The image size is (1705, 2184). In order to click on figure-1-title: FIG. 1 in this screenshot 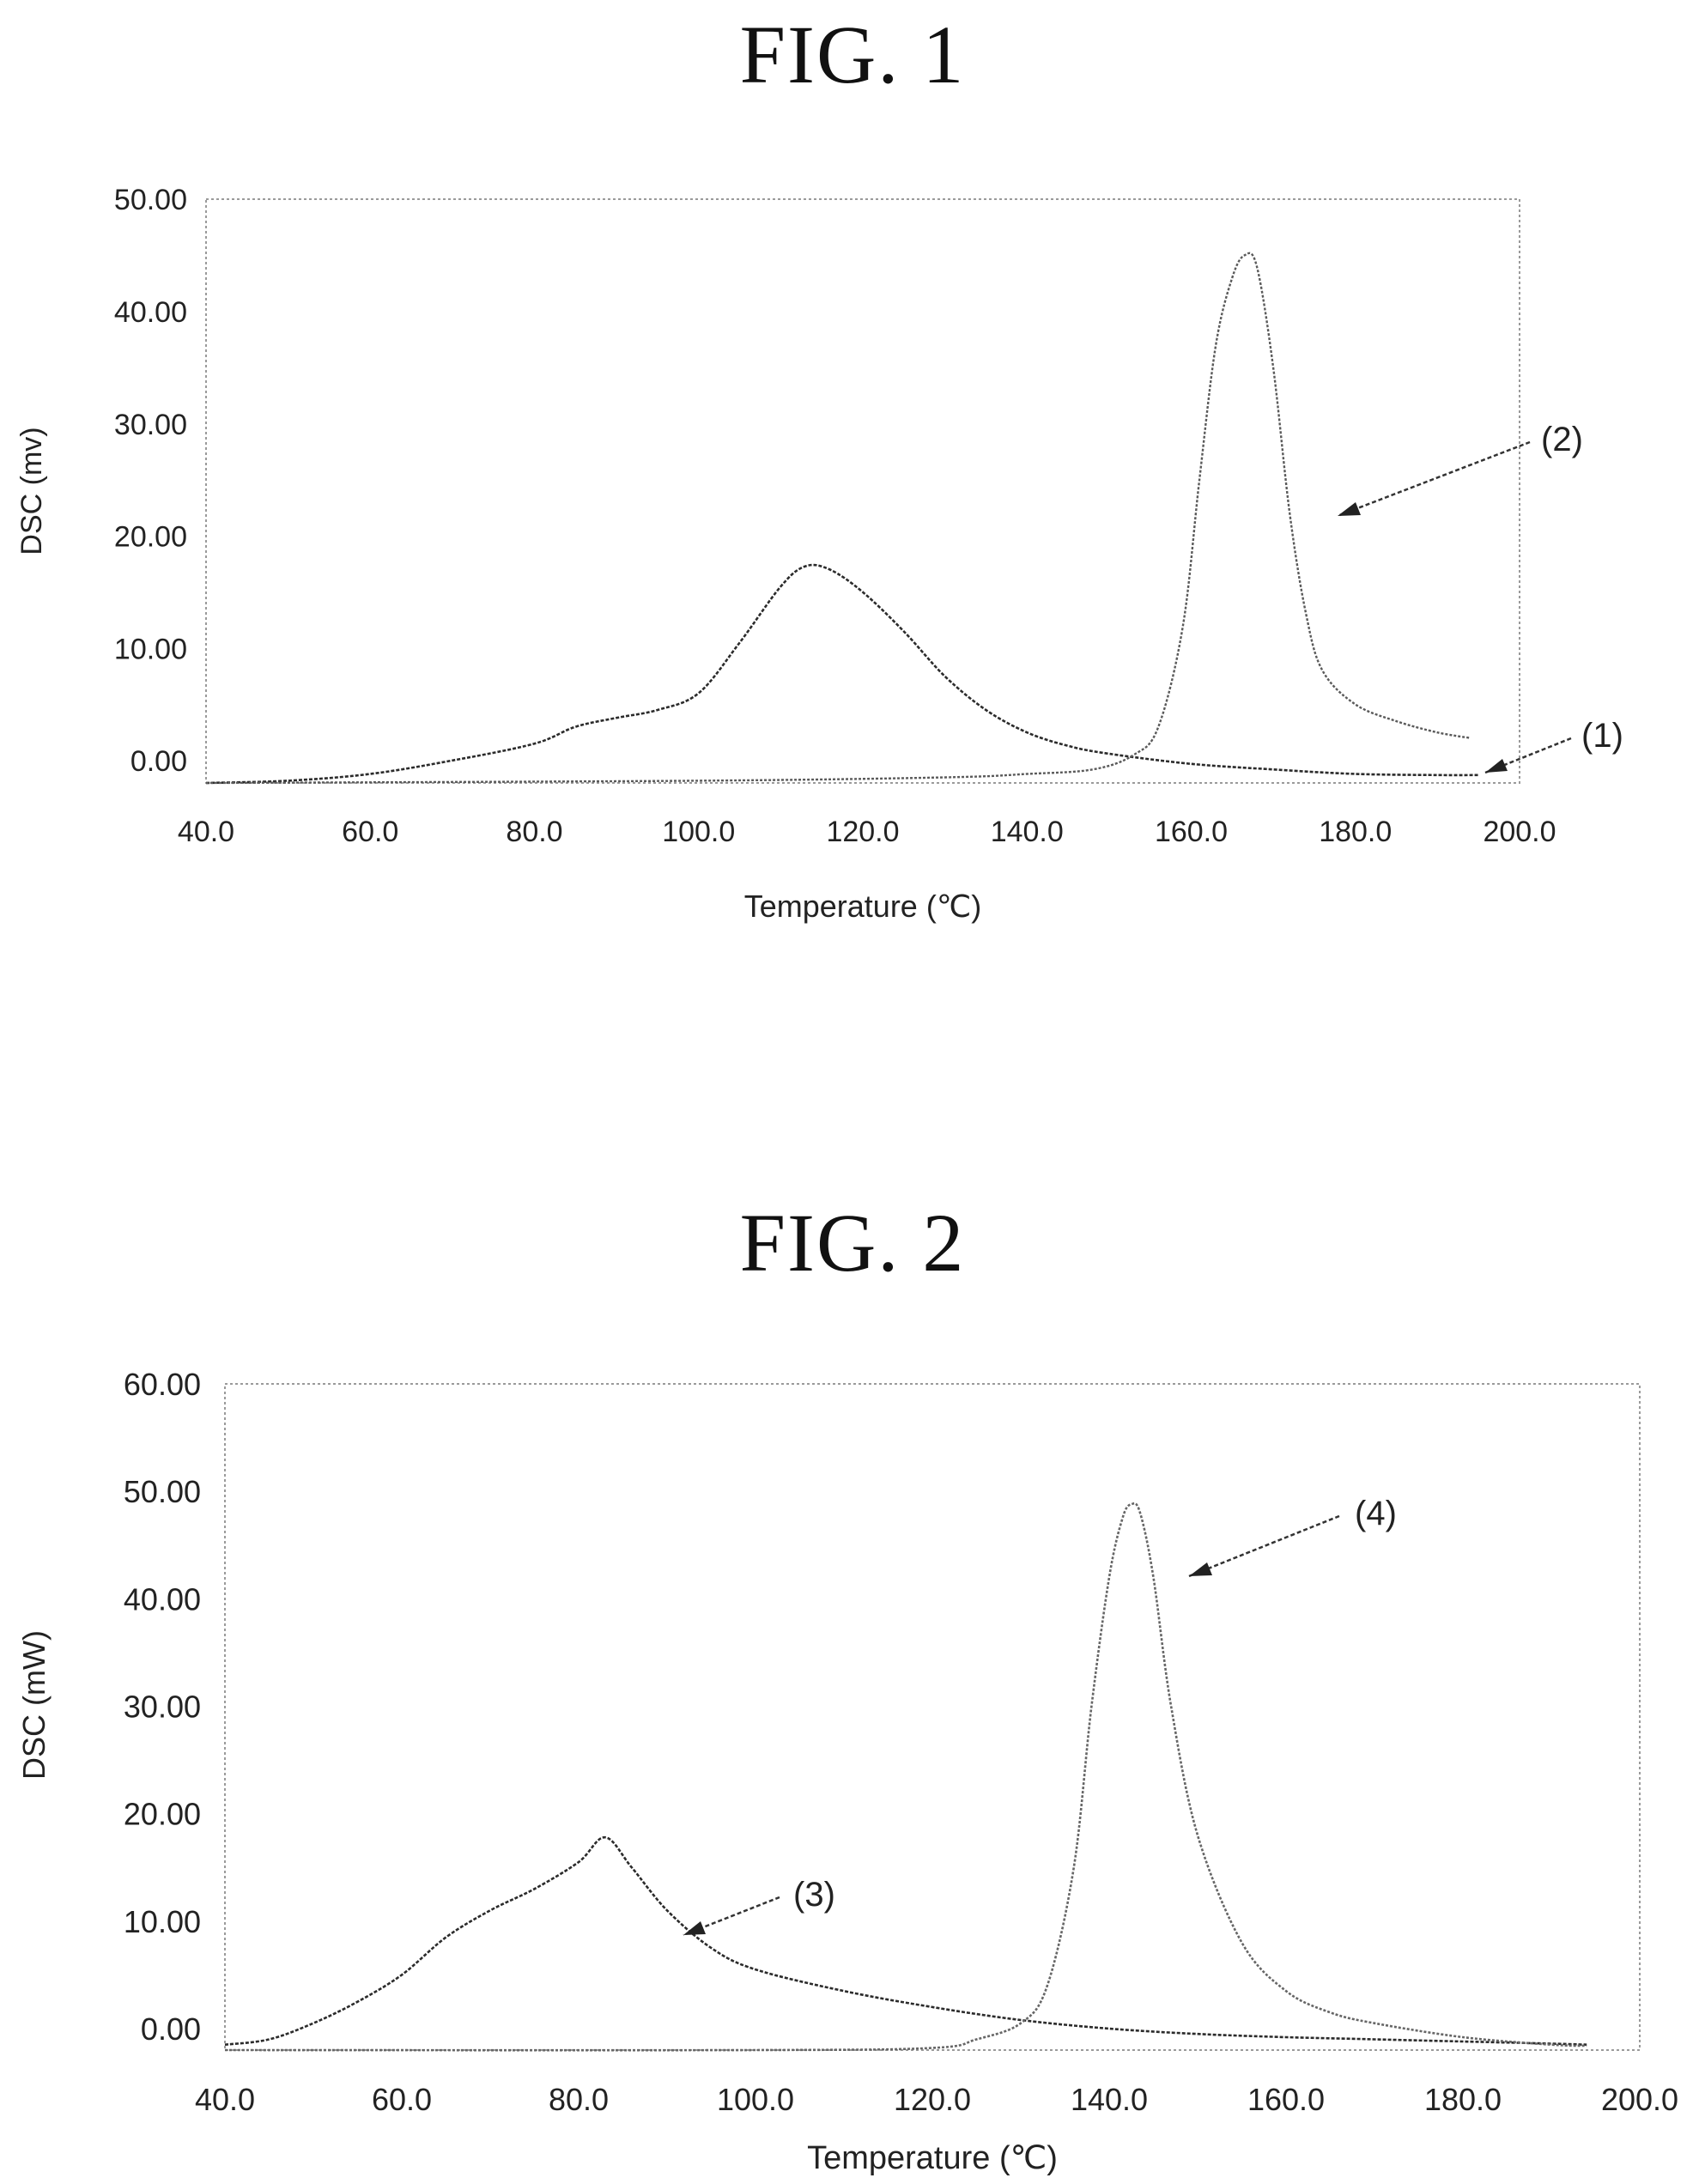, I will do `click(852, 55)`.